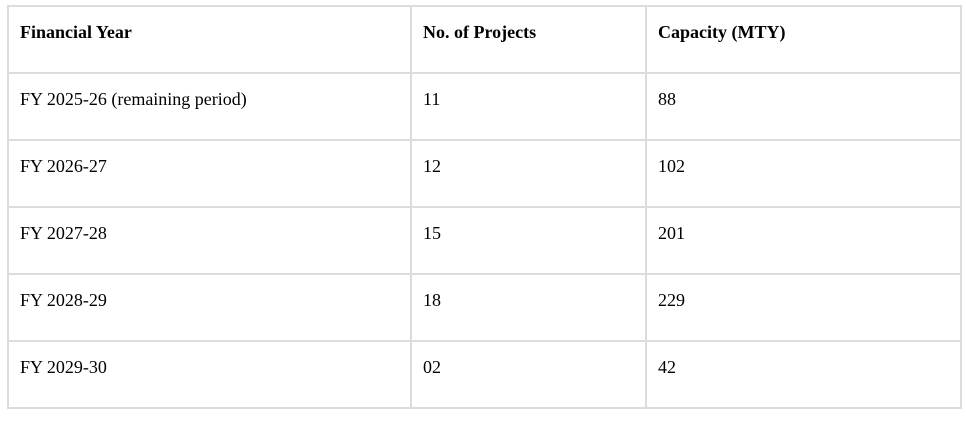  I want to click on cell-no-of-projects: 15, so click(528, 240).